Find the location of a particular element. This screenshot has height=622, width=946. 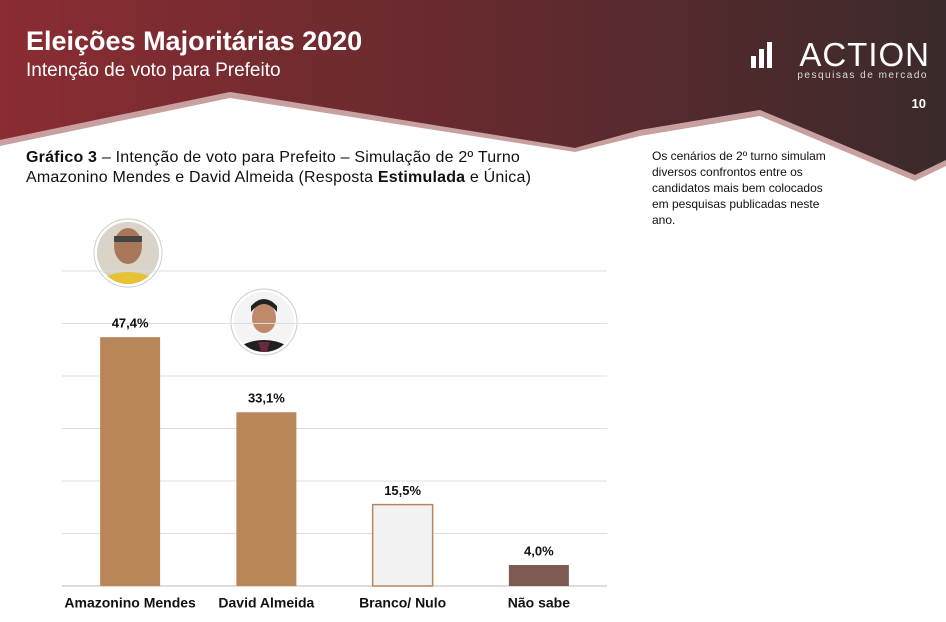

page-number: 10 is located at coordinates (918, 103).